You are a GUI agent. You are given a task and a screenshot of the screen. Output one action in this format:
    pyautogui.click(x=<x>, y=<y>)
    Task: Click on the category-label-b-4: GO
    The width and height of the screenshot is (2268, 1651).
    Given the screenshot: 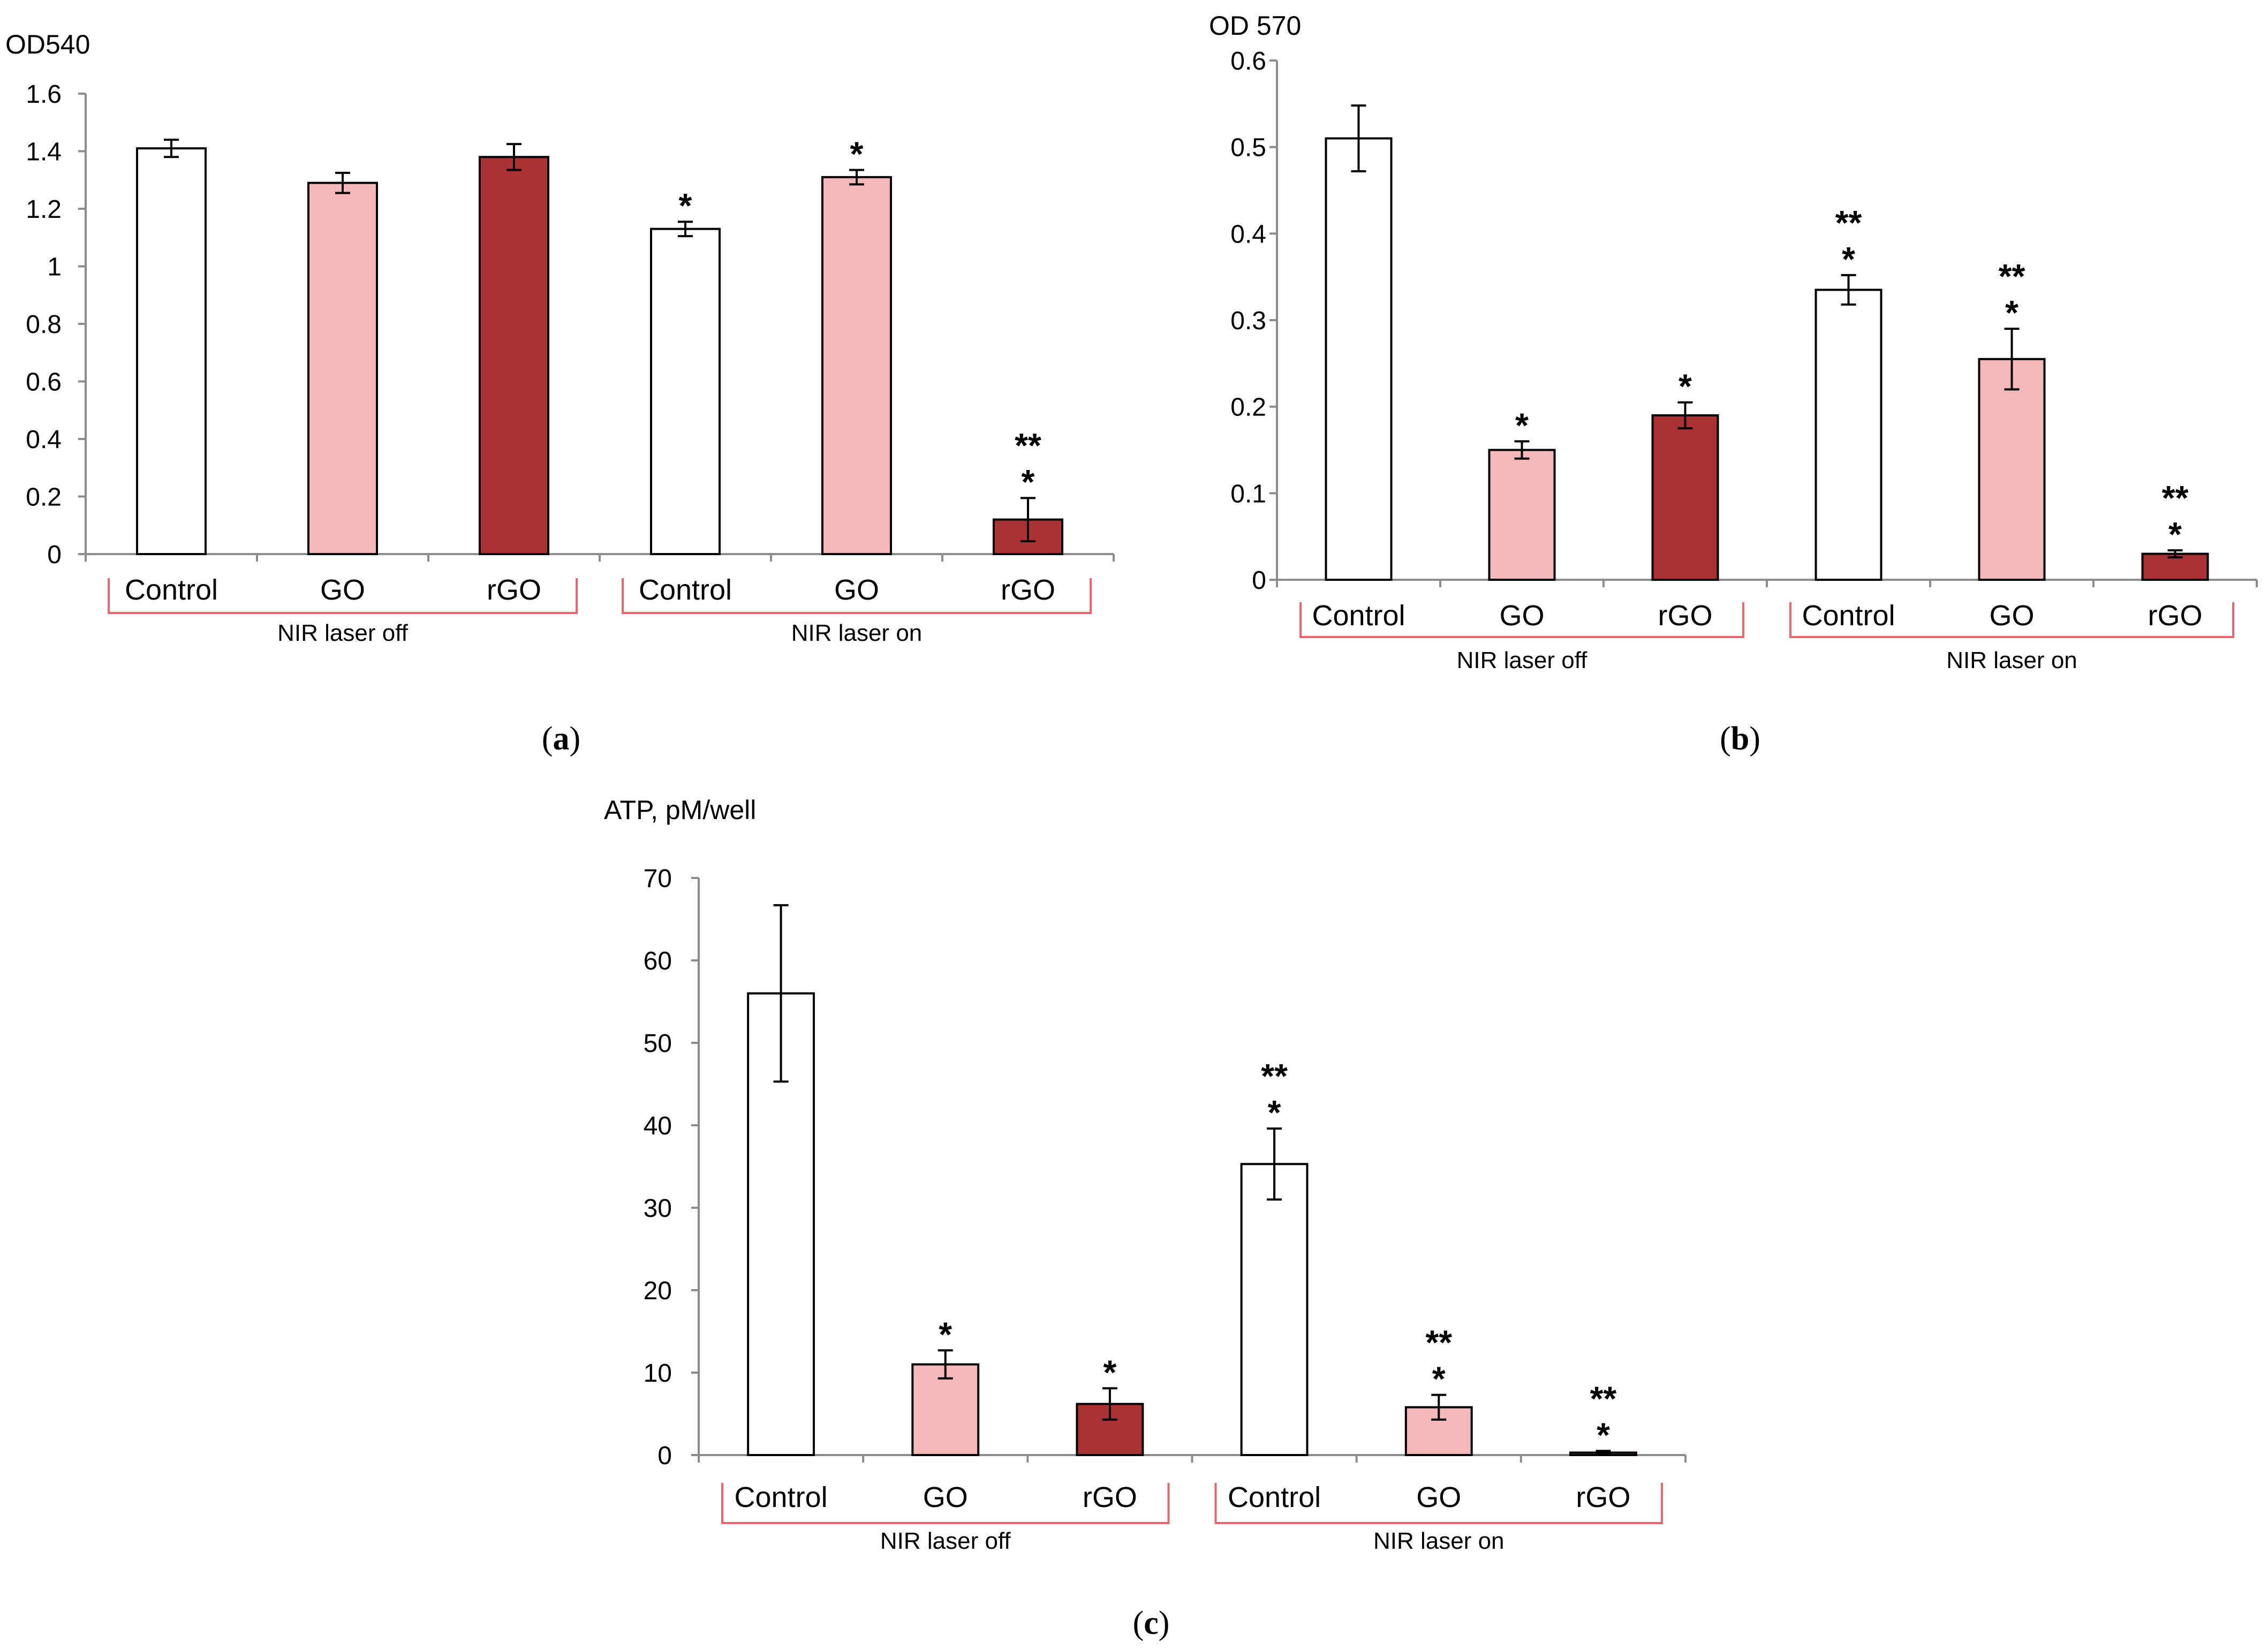 What is the action you would take?
    pyautogui.click(x=2012, y=616)
    